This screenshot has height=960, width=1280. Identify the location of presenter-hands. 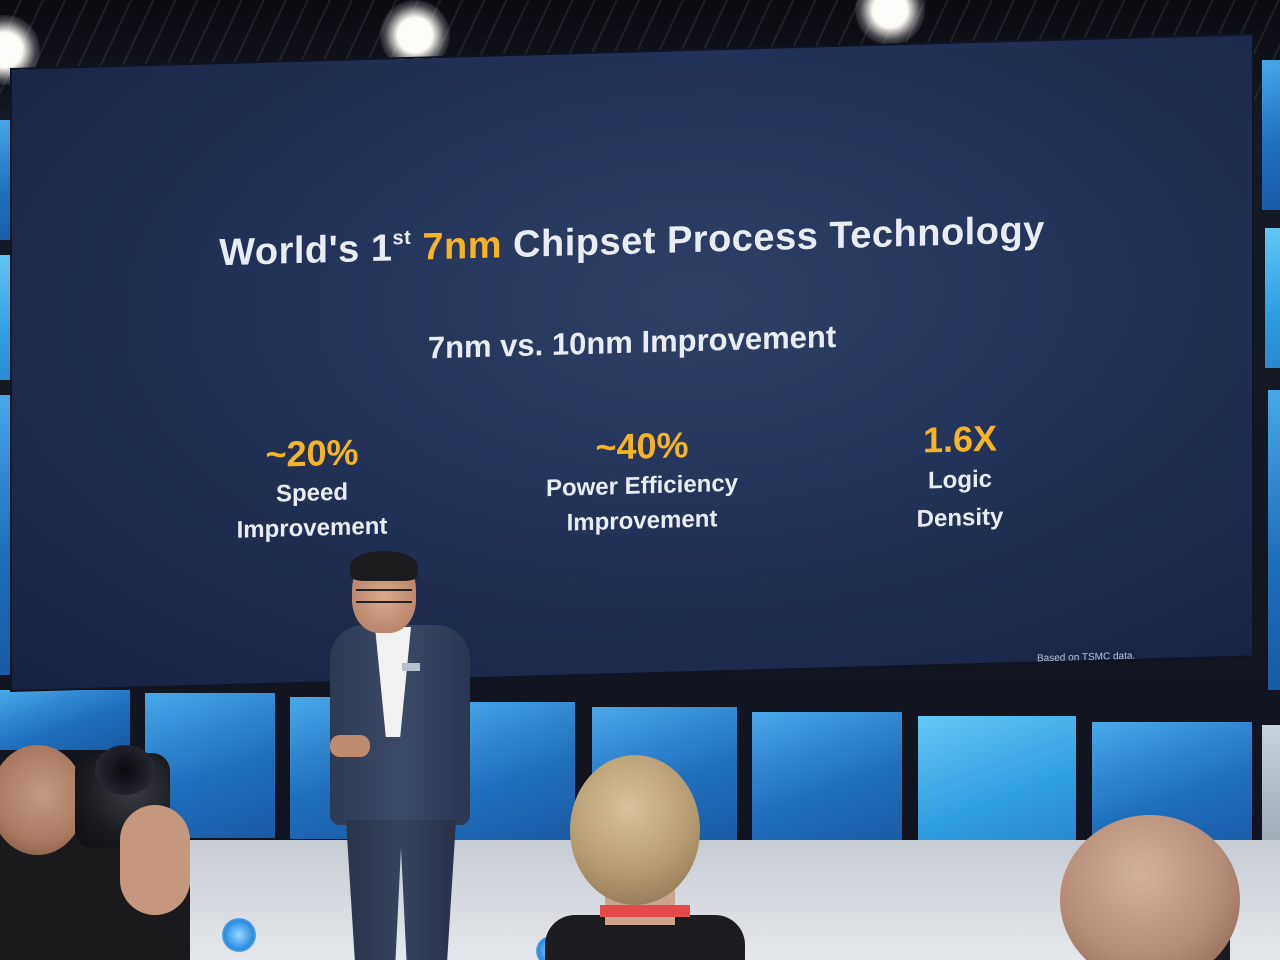
(350, 746).